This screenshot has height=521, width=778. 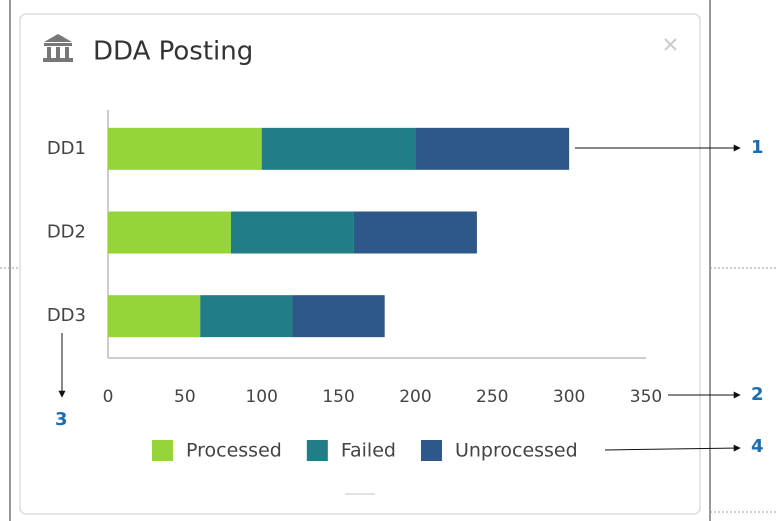 What do you see at coordinates (757, 446) in the screenshot?
I see `callout-number: 4` at bounding box center [757, 446].